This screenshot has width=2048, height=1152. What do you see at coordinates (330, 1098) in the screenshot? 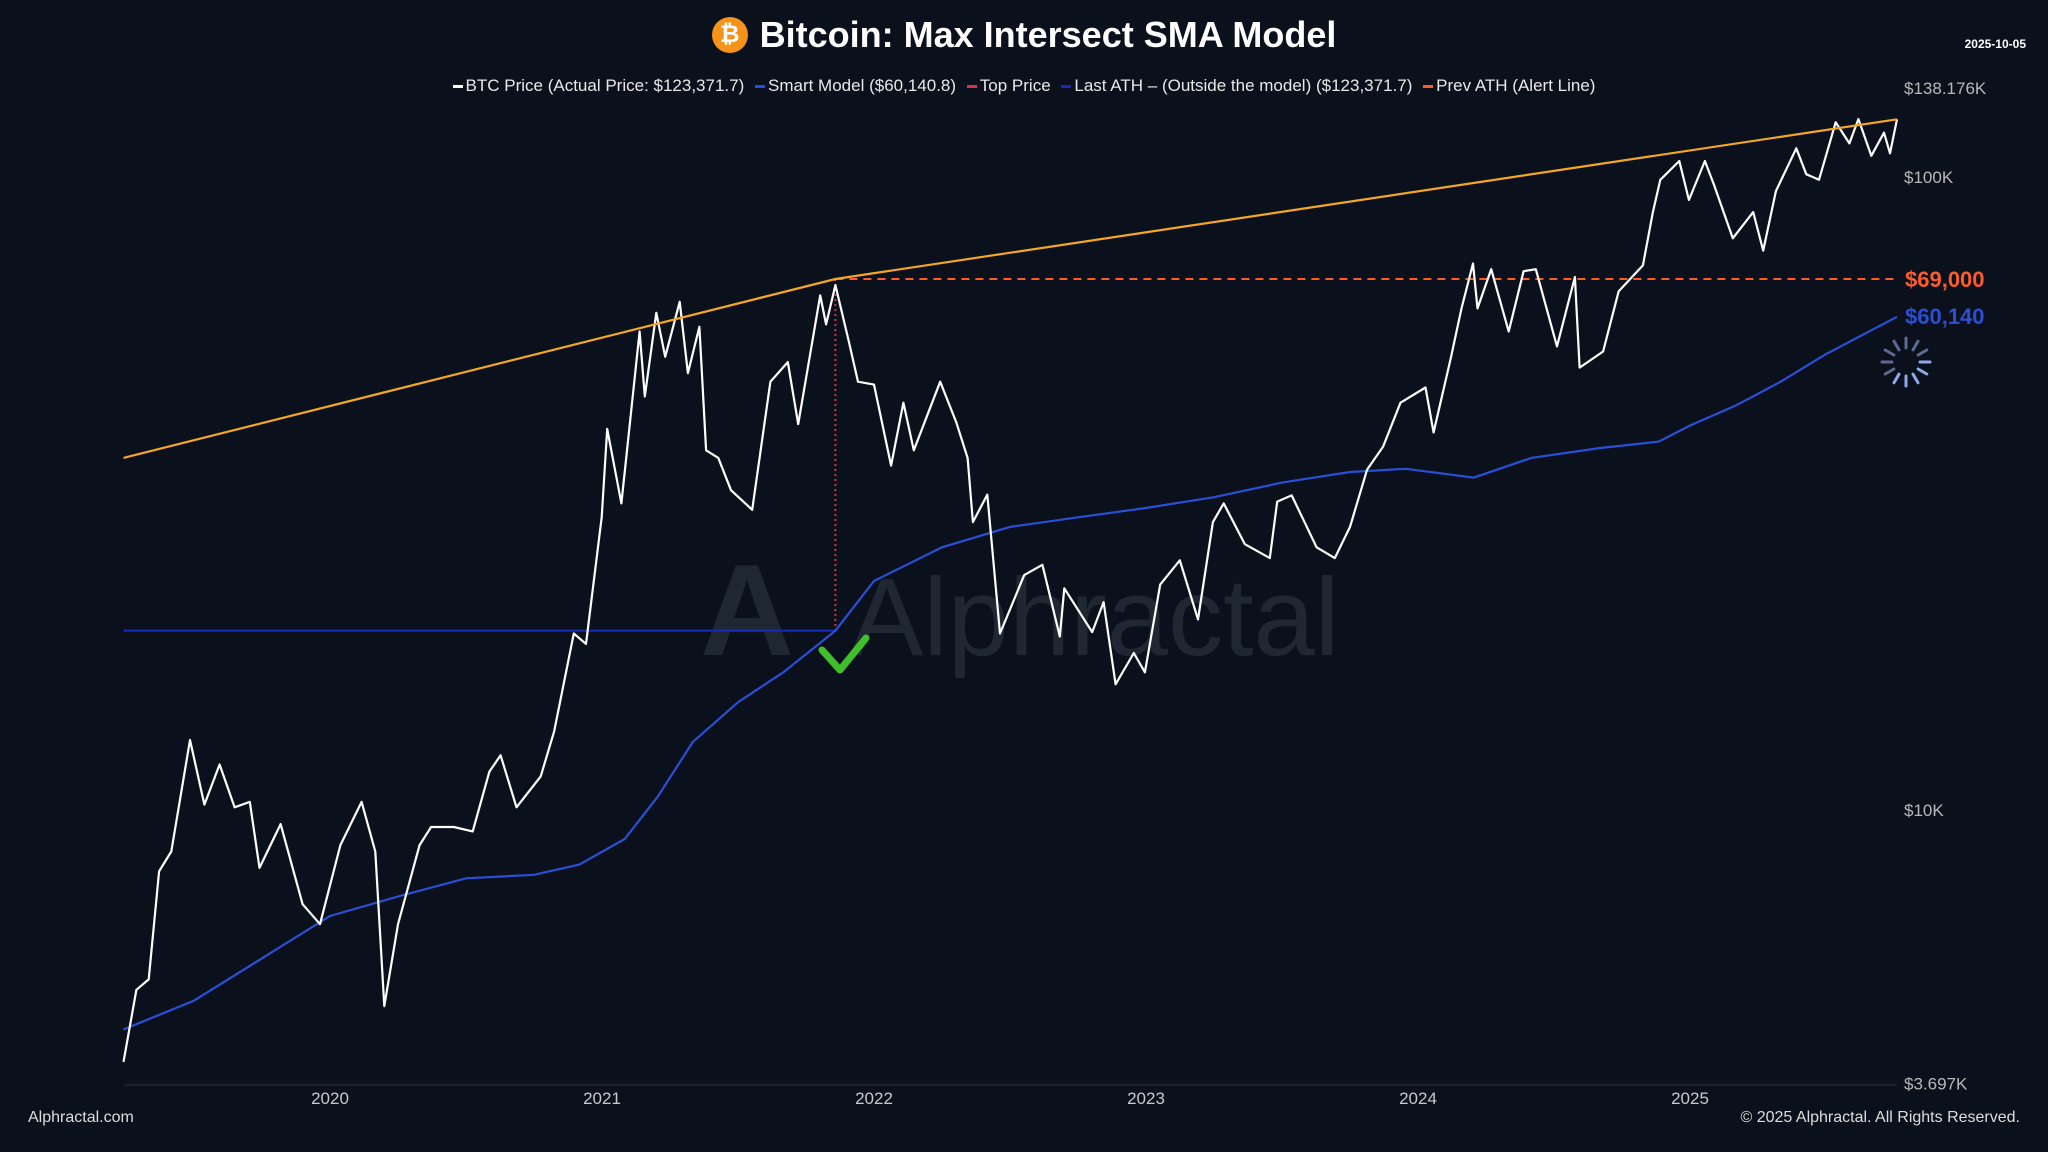
I see `x-tick-label: 2020` at bounding box center [330, 1098].